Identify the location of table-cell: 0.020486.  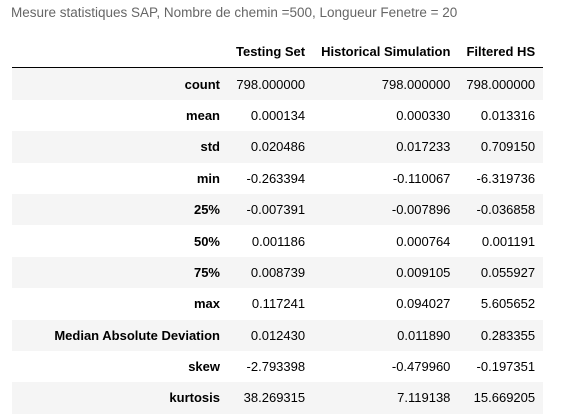
(278, 147).